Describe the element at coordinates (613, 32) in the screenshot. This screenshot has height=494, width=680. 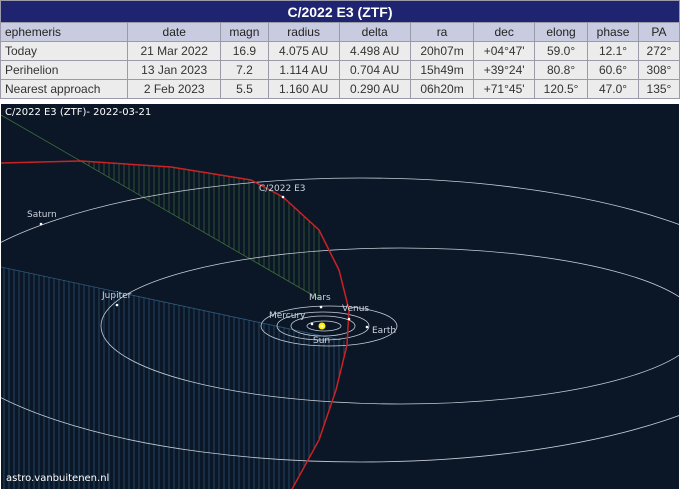
I see `col-header: phase` at that location.